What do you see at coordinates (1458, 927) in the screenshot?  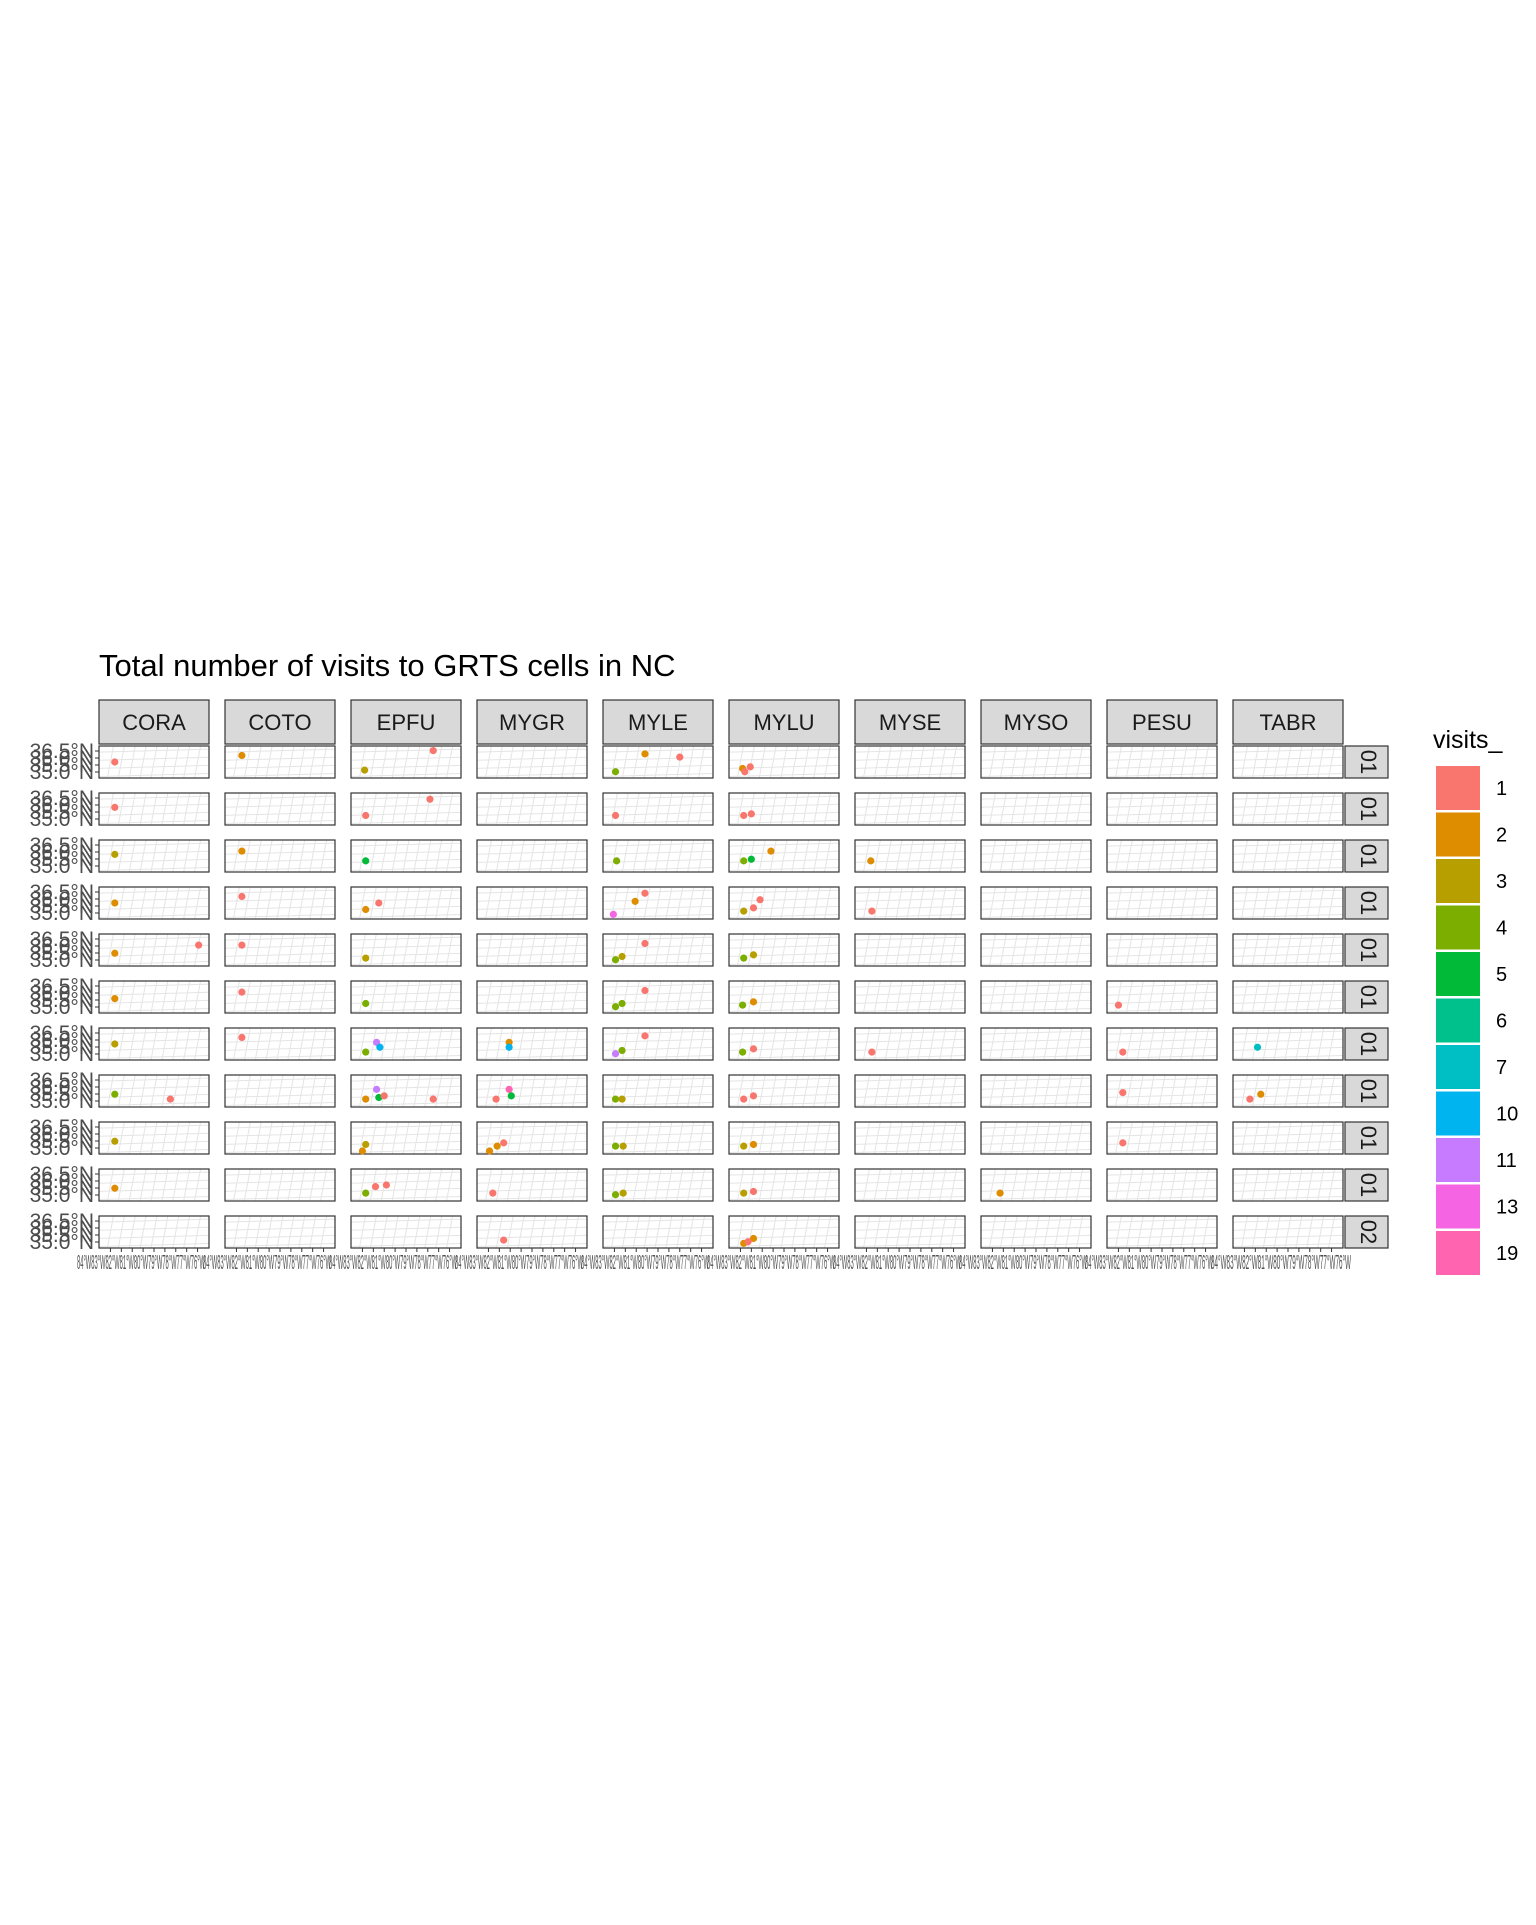 I see `legend-key` at bounding box center [1458, 927].